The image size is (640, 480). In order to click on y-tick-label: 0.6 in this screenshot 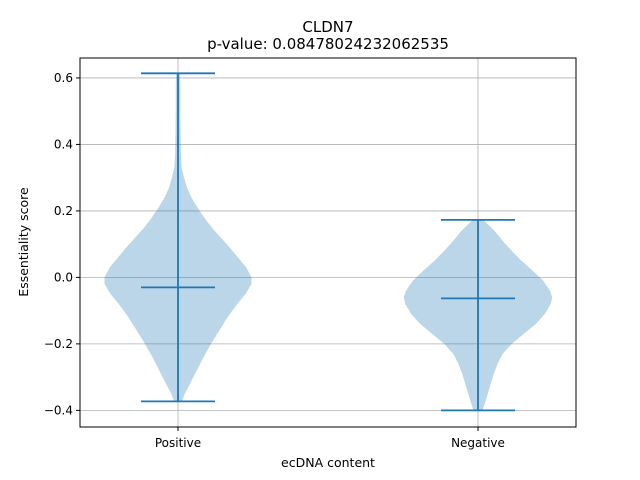, I will do `click(63, 78)`.